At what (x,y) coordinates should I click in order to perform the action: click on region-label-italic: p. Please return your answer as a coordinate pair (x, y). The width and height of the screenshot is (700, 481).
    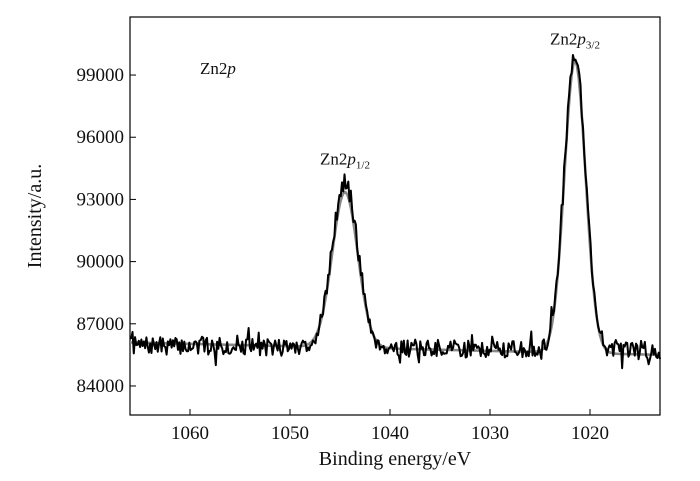
    Looking at the image, I should click on (231, 68).